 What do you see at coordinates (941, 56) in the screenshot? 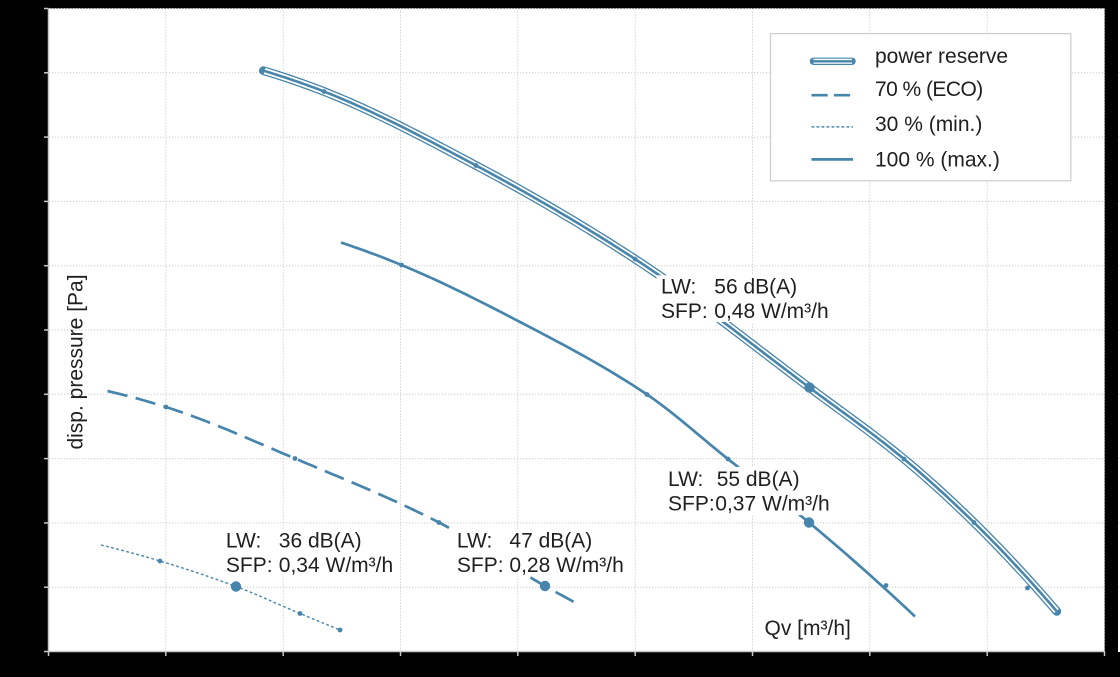
I see `svg-text: power reserve` at bounding box center [941, 56].